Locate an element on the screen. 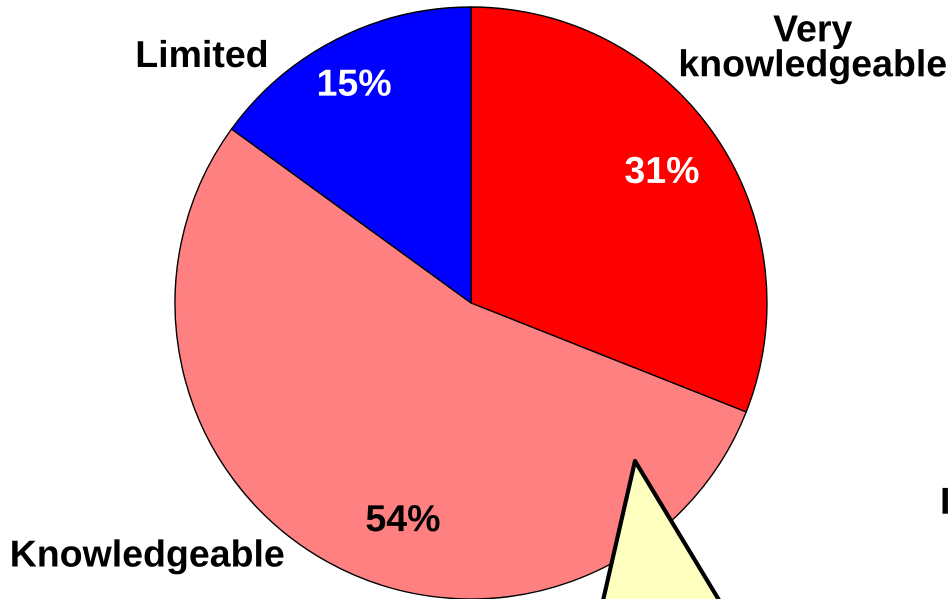 This screenshot has height=599, width=952. slice-label: Knowledgeable is located at coordinates (148, 556).